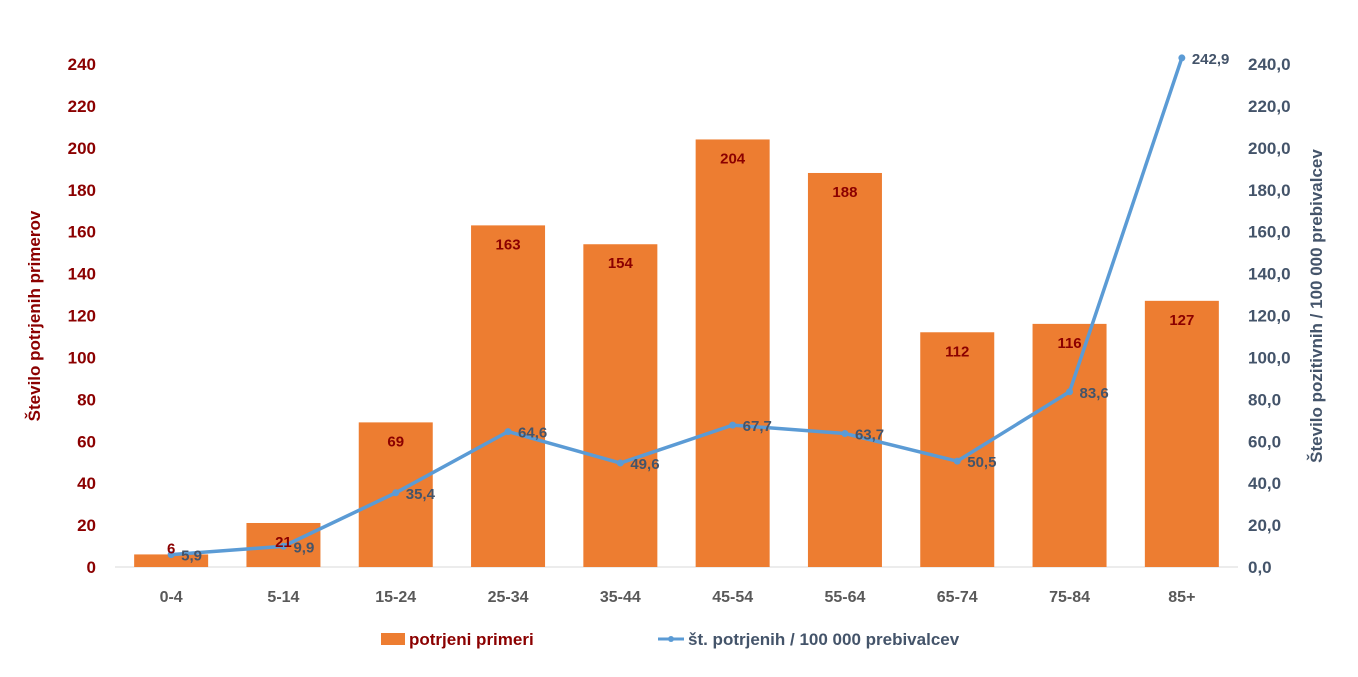  I want to click on x-tick-label: 15-24, so click(395, 597).